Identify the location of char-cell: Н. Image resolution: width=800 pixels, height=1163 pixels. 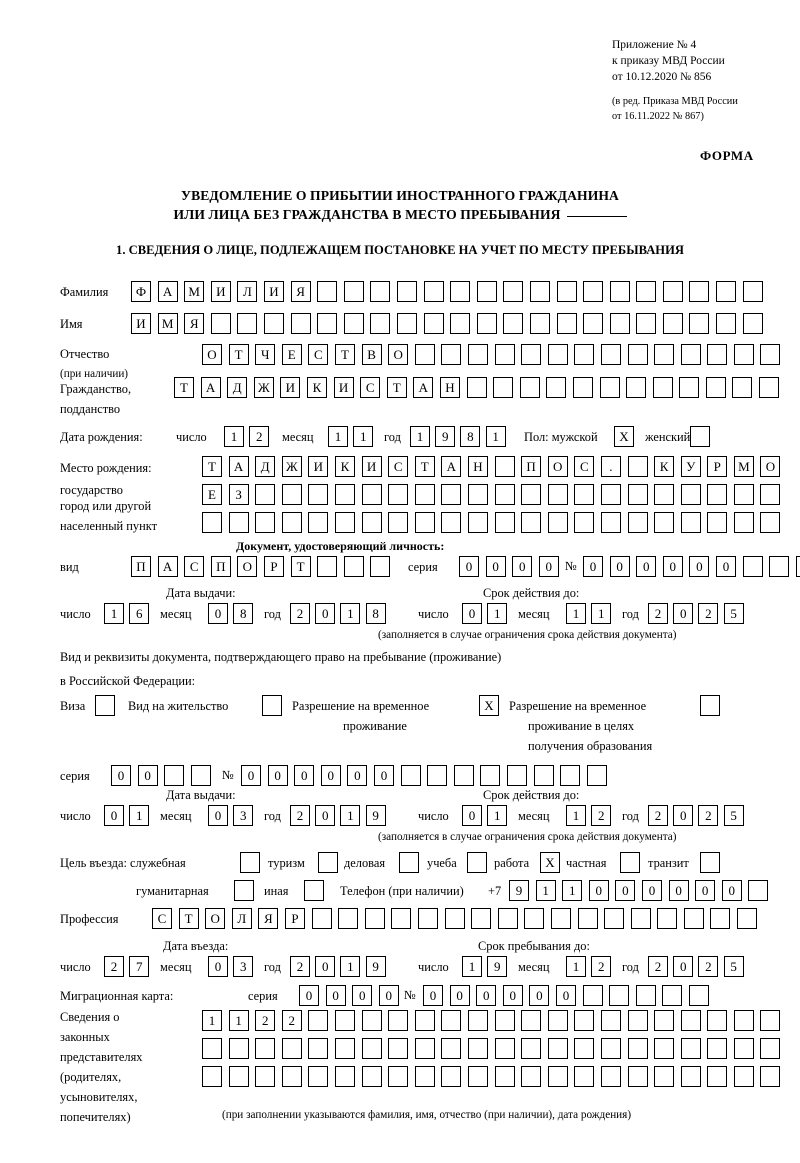
(477, 466).